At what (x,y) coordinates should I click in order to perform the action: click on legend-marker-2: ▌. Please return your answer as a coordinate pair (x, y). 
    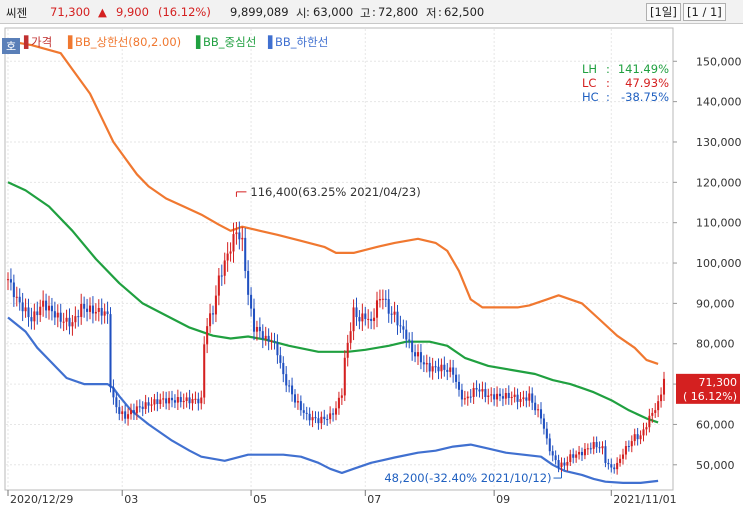
    Looking at the image, I should click on (200, 42).